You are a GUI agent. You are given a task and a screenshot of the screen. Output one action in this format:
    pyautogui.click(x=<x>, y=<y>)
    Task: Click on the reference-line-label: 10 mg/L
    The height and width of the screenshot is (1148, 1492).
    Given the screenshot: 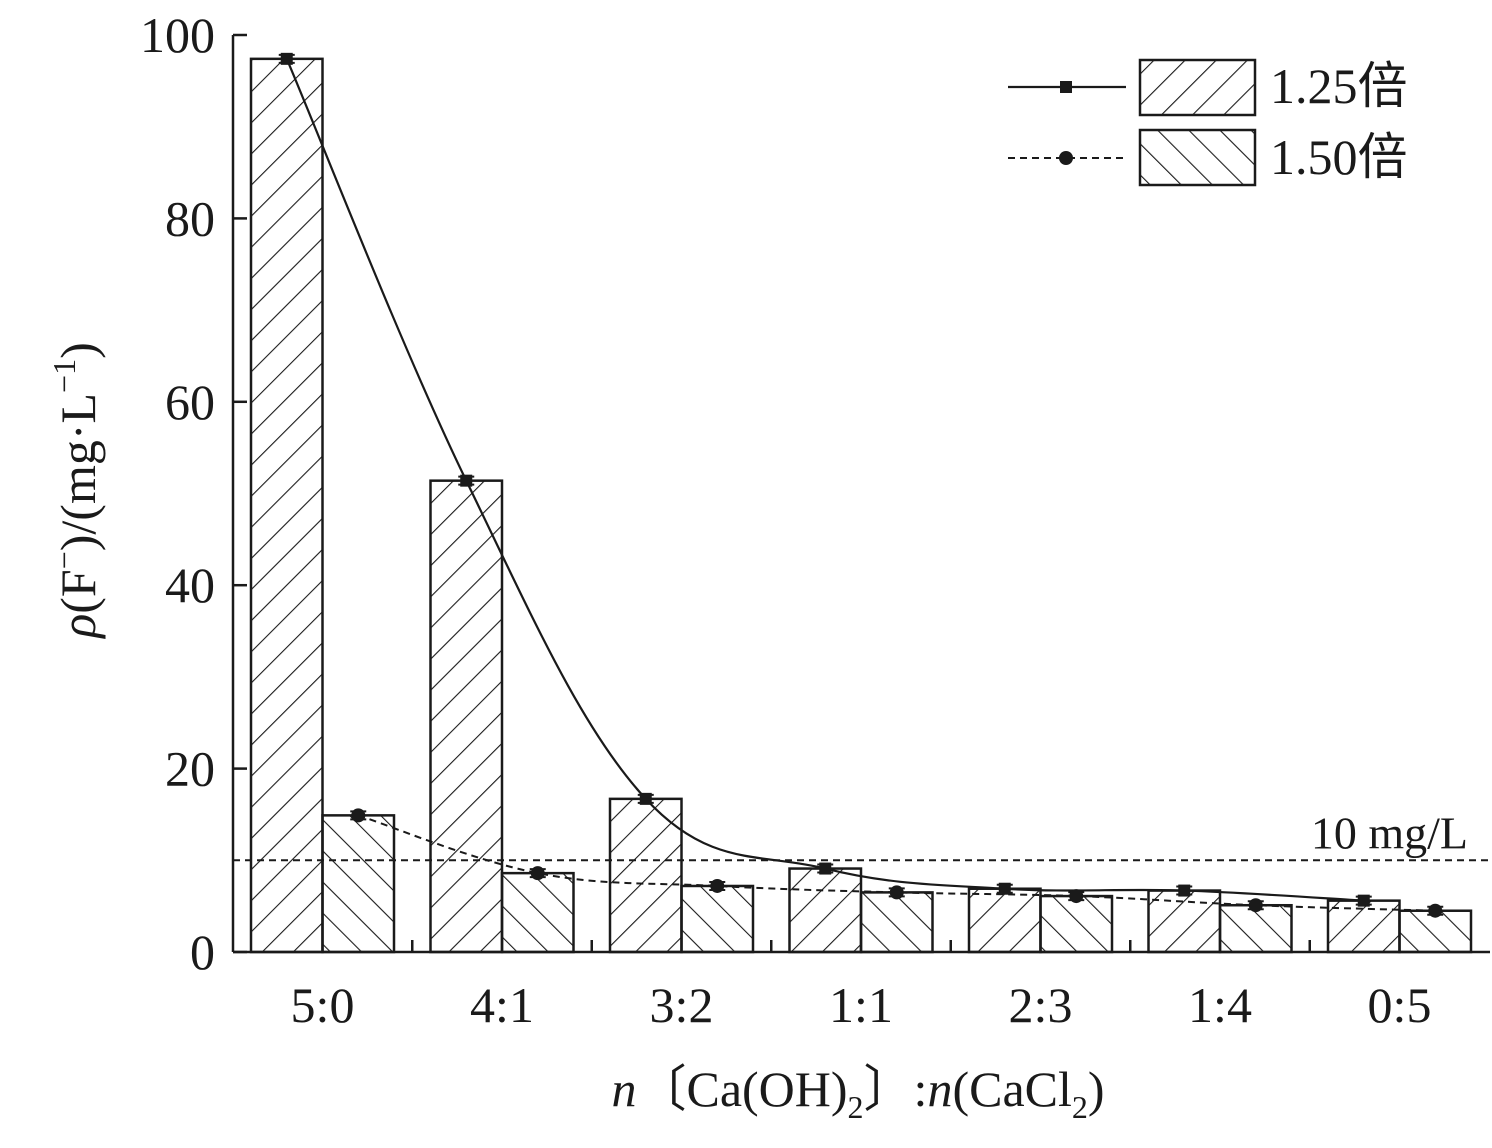 What is the action you would take?
    pyautogui.click(x=1389, y=832)
    